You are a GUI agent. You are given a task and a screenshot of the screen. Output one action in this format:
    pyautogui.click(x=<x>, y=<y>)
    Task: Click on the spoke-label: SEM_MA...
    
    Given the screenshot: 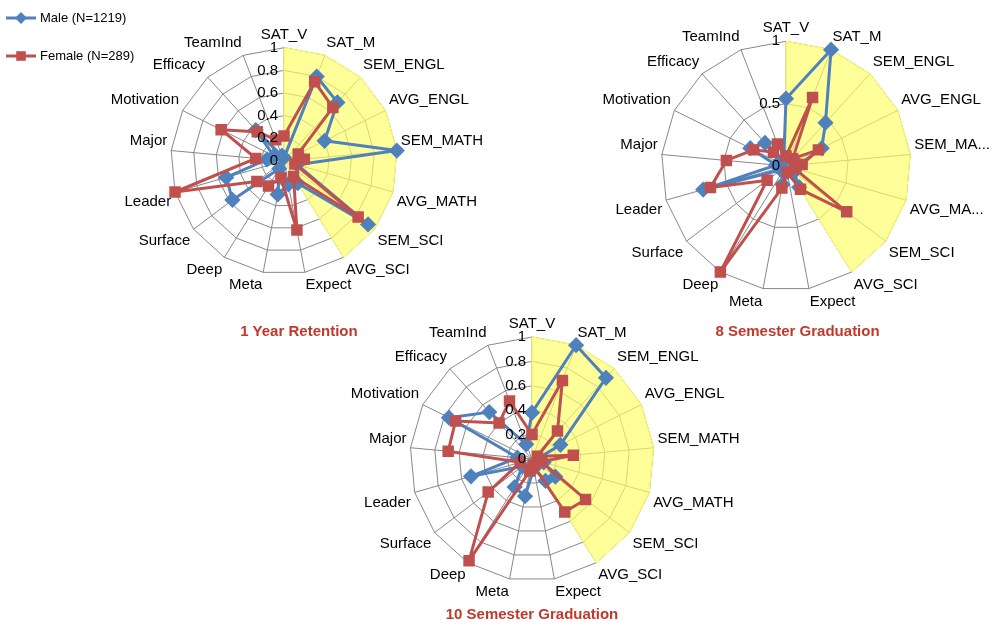 What is the action you would take?
    pyautogui.click(x=952, y=144)
    